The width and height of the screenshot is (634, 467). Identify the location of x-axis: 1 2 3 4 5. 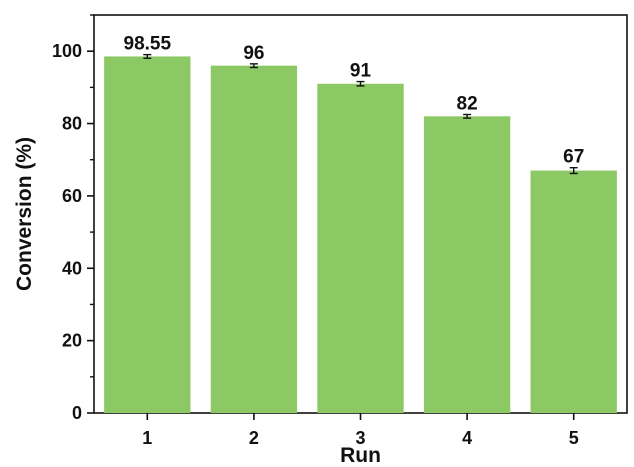
(360, 430).